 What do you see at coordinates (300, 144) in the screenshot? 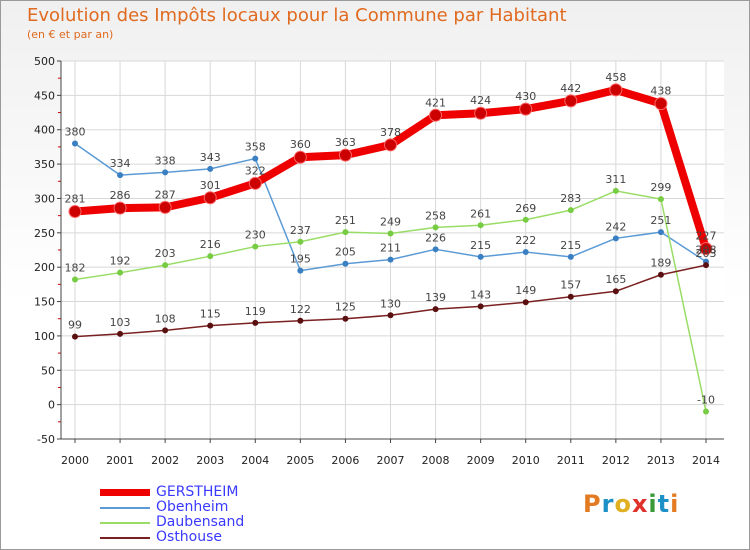
I see `data-label: 360` at bounding box center [300, 144].